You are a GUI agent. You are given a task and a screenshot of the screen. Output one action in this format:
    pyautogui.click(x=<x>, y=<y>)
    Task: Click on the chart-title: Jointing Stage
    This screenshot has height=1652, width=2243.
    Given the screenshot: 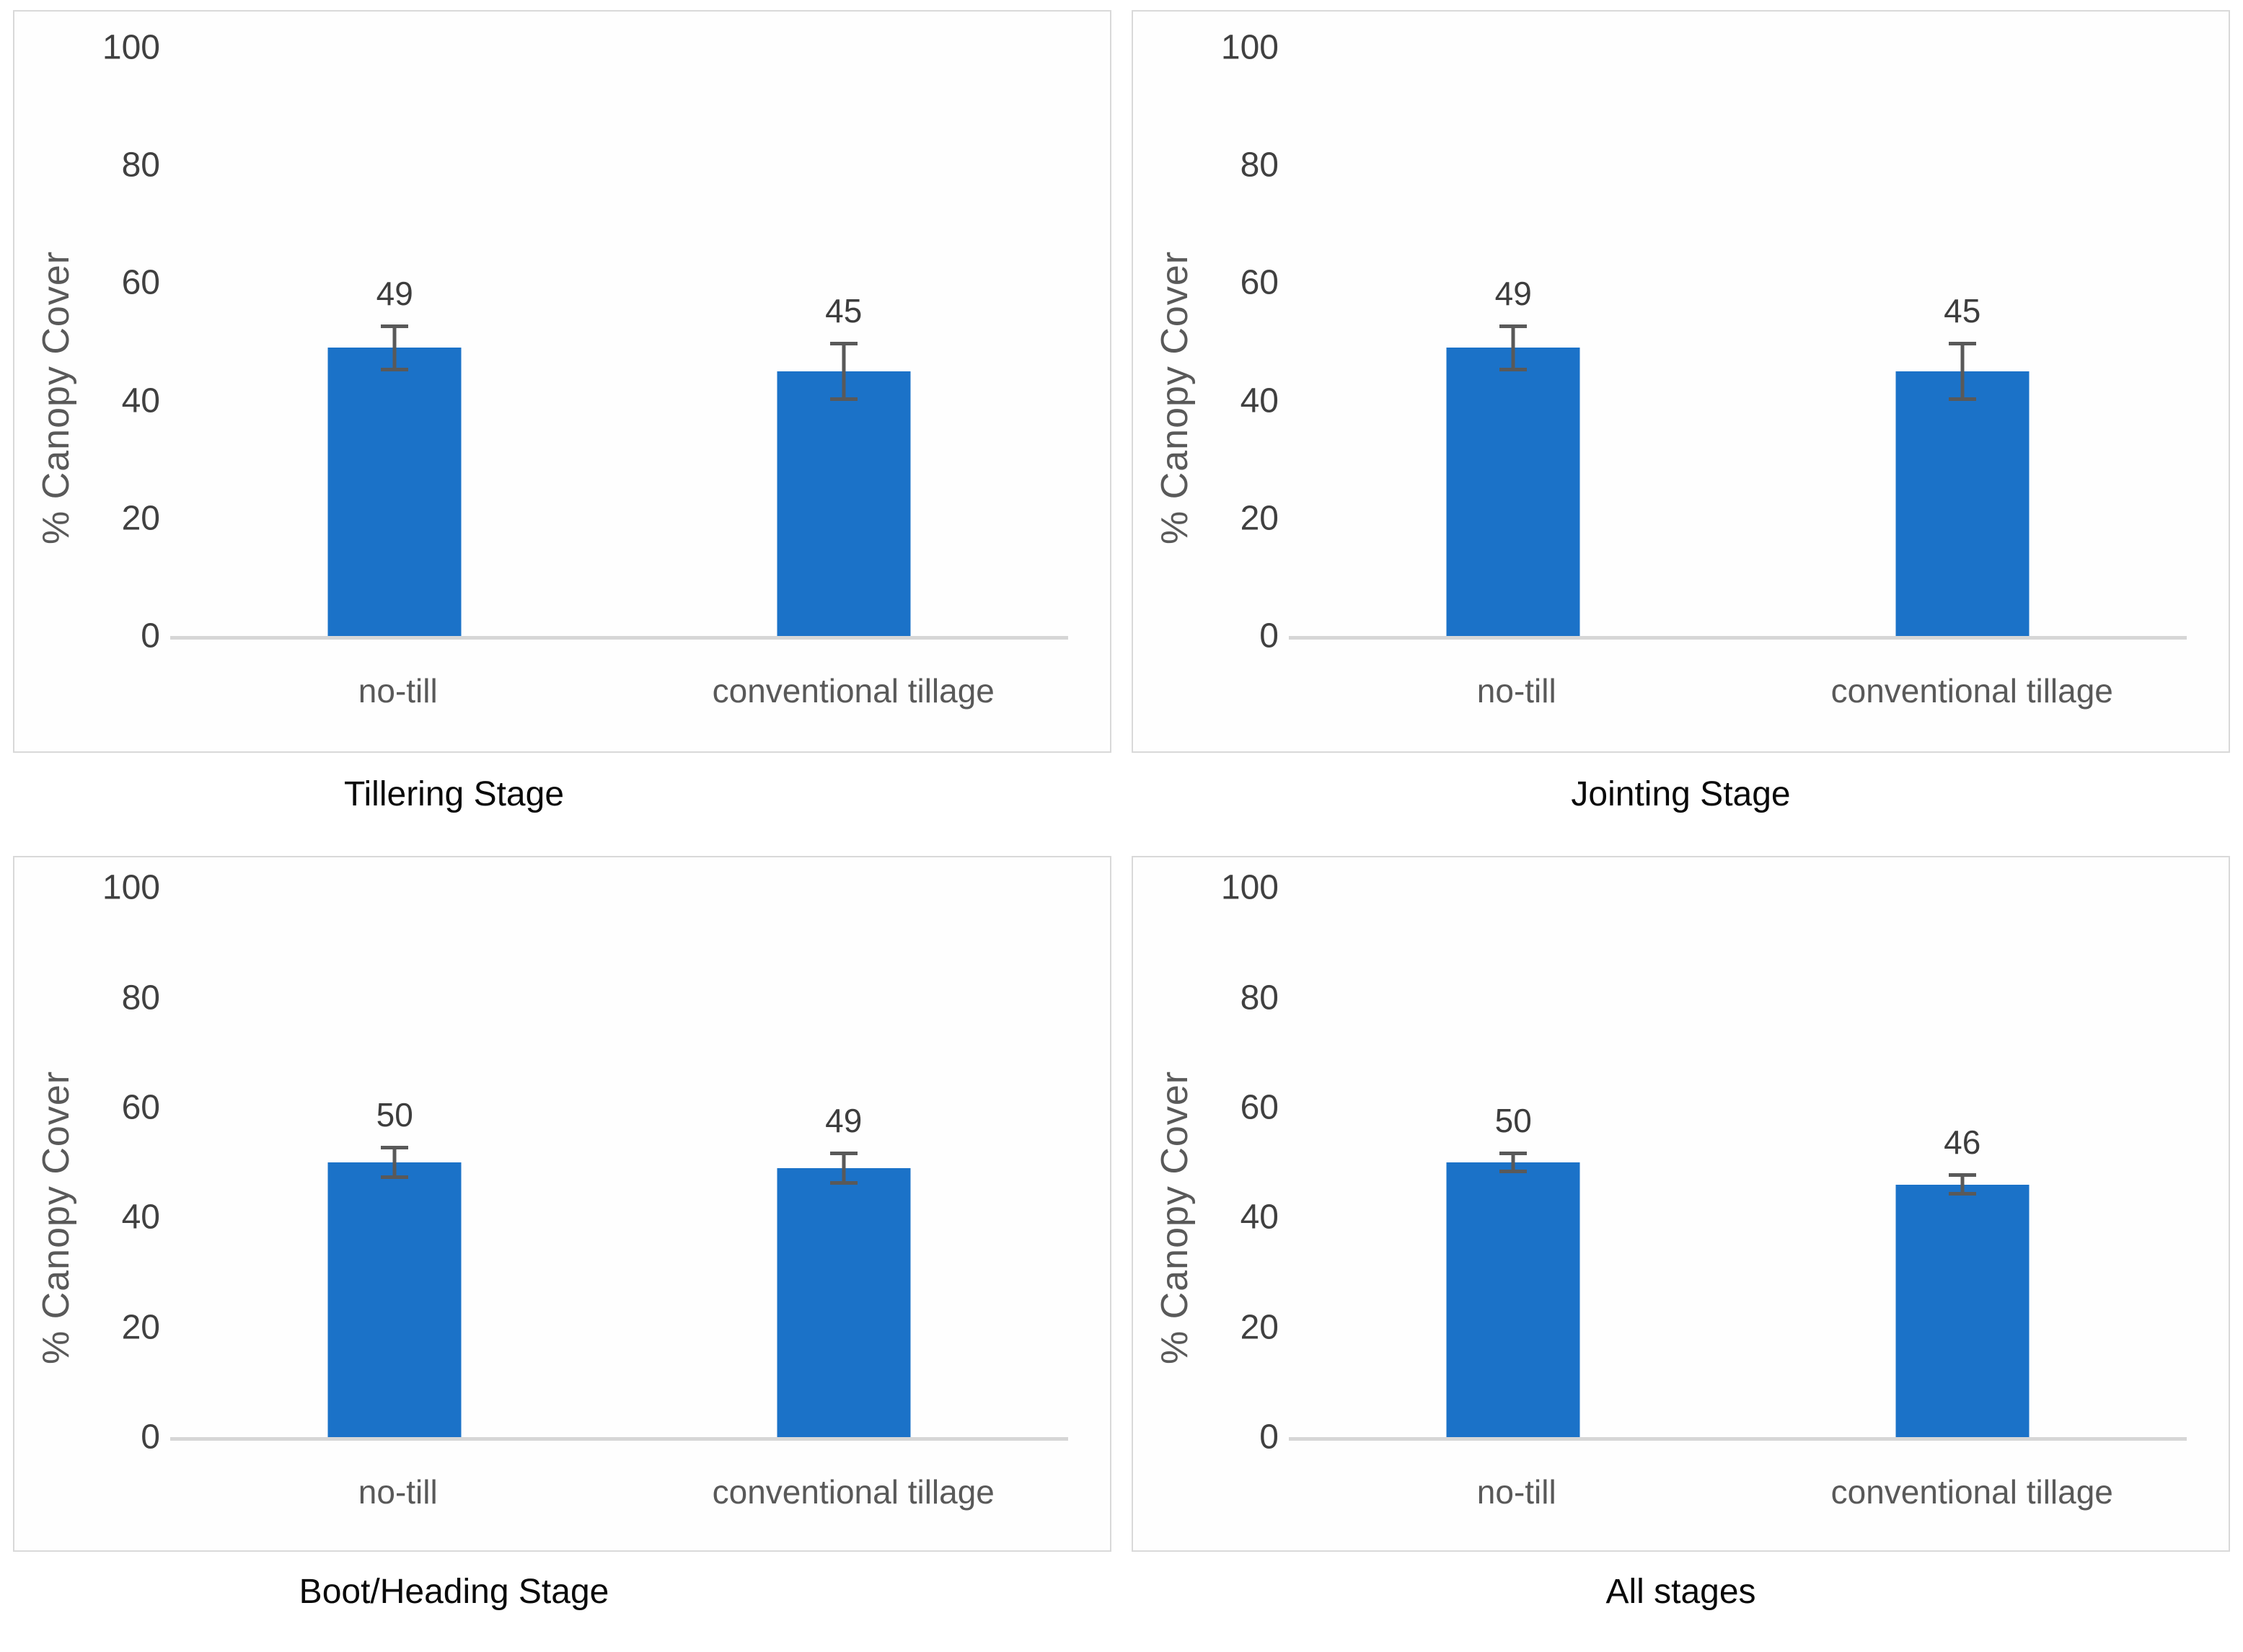 What is the action you would take?
    pyautogui.click(x=1681, y=794)
    